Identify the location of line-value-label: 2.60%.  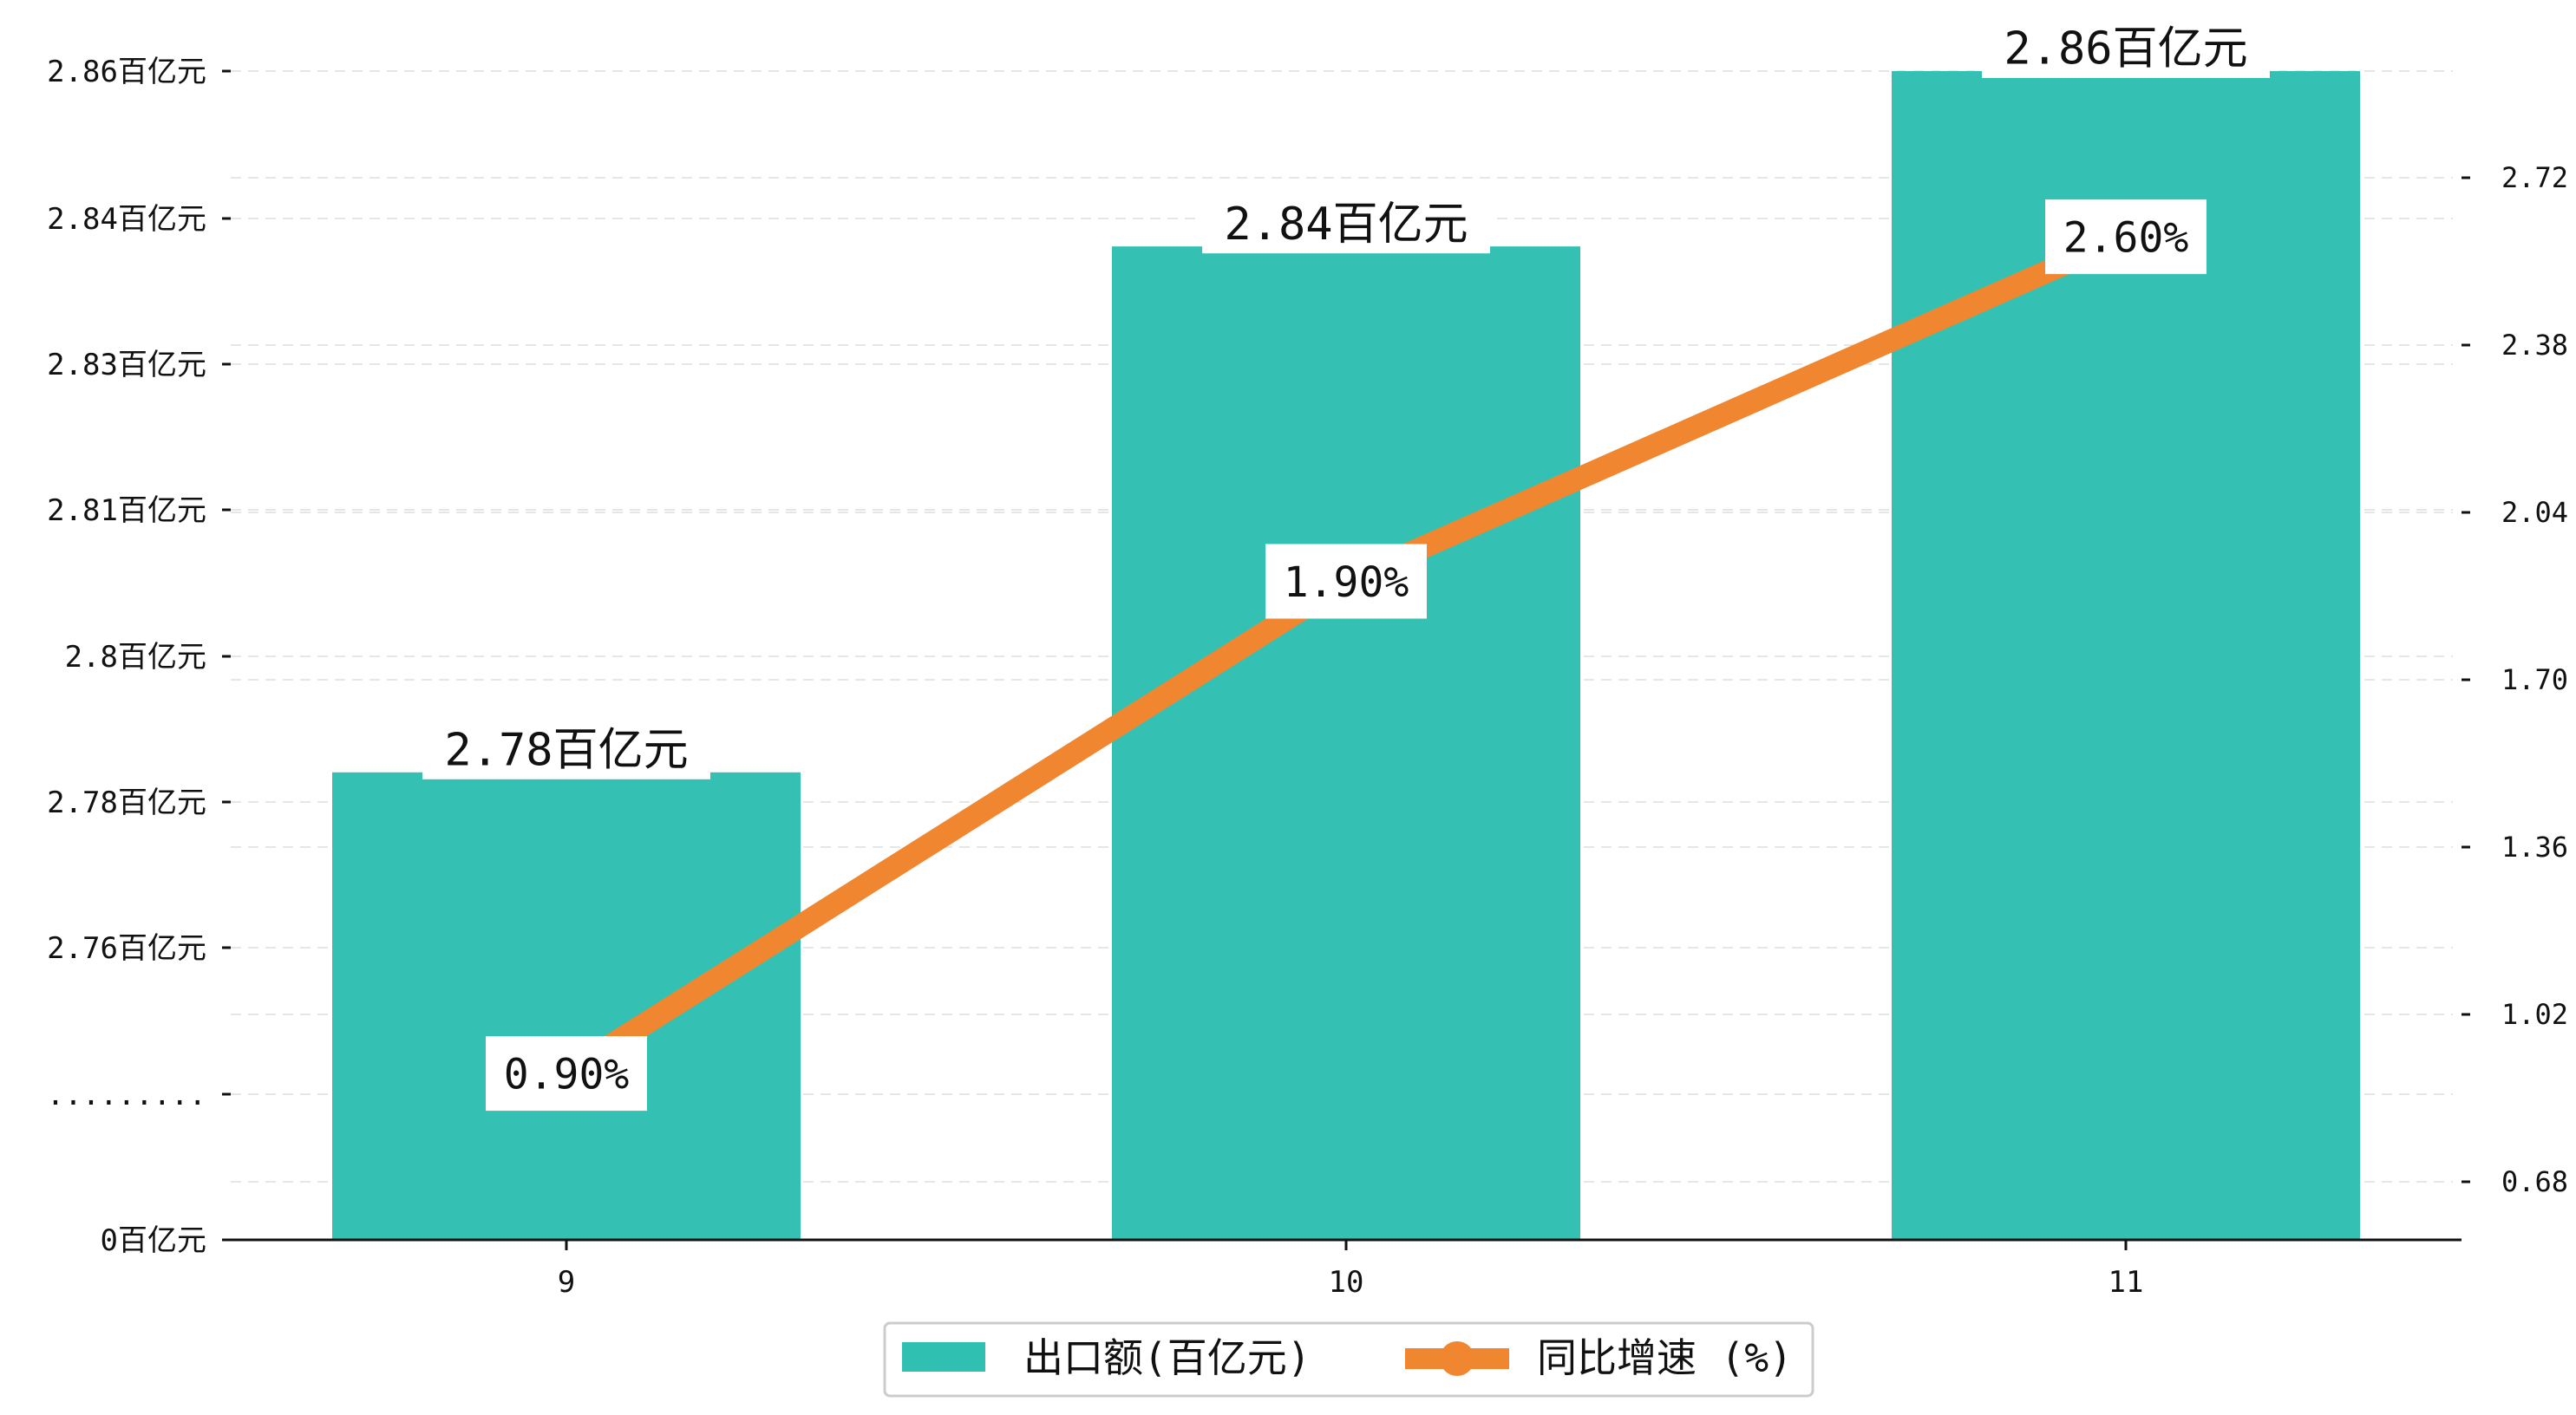
(2126, 237).